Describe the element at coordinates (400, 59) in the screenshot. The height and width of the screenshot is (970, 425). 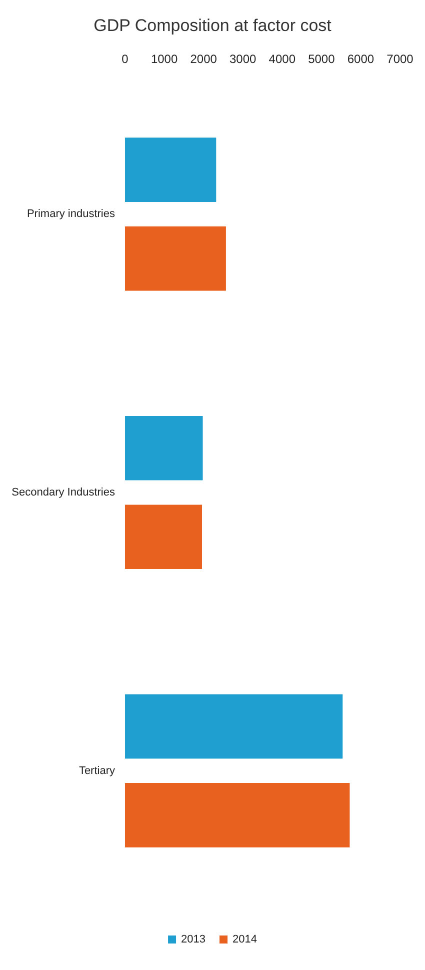
I see `x-tick-label: 7000` at that location.